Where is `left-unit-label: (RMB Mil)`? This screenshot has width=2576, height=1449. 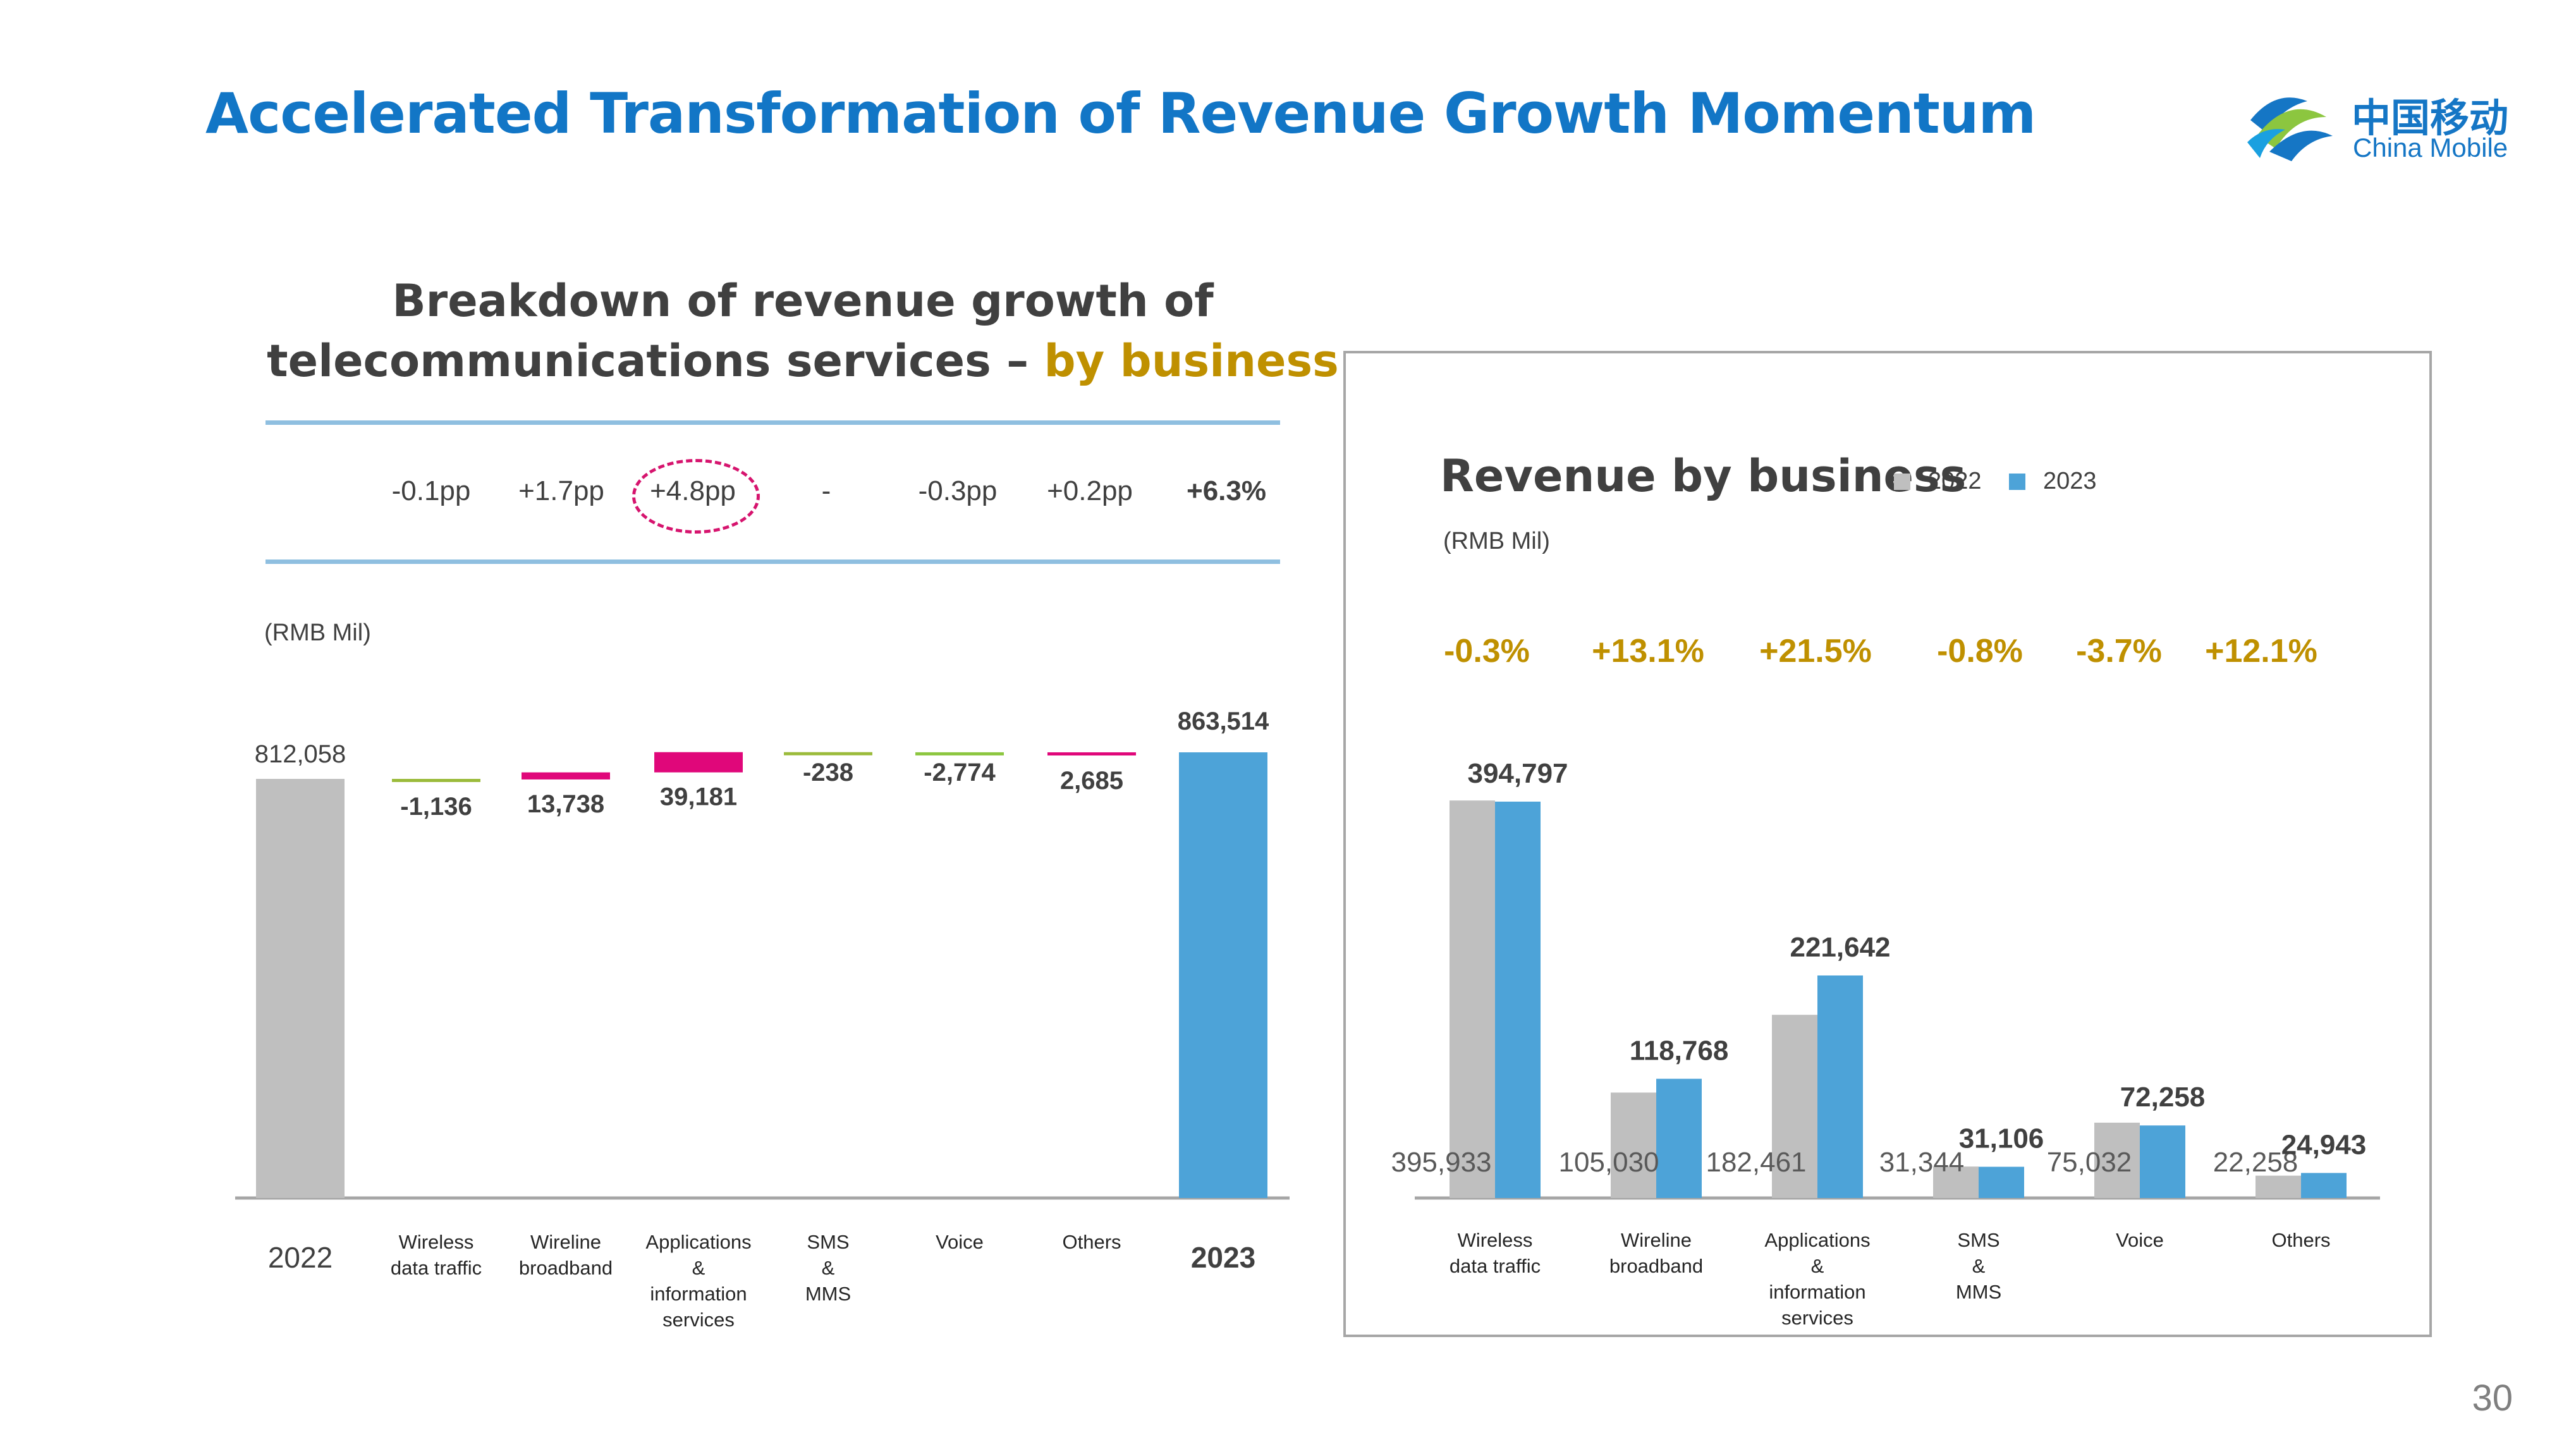
left-unit-label: (RMB Mil) is located at coordinates (317, 633).